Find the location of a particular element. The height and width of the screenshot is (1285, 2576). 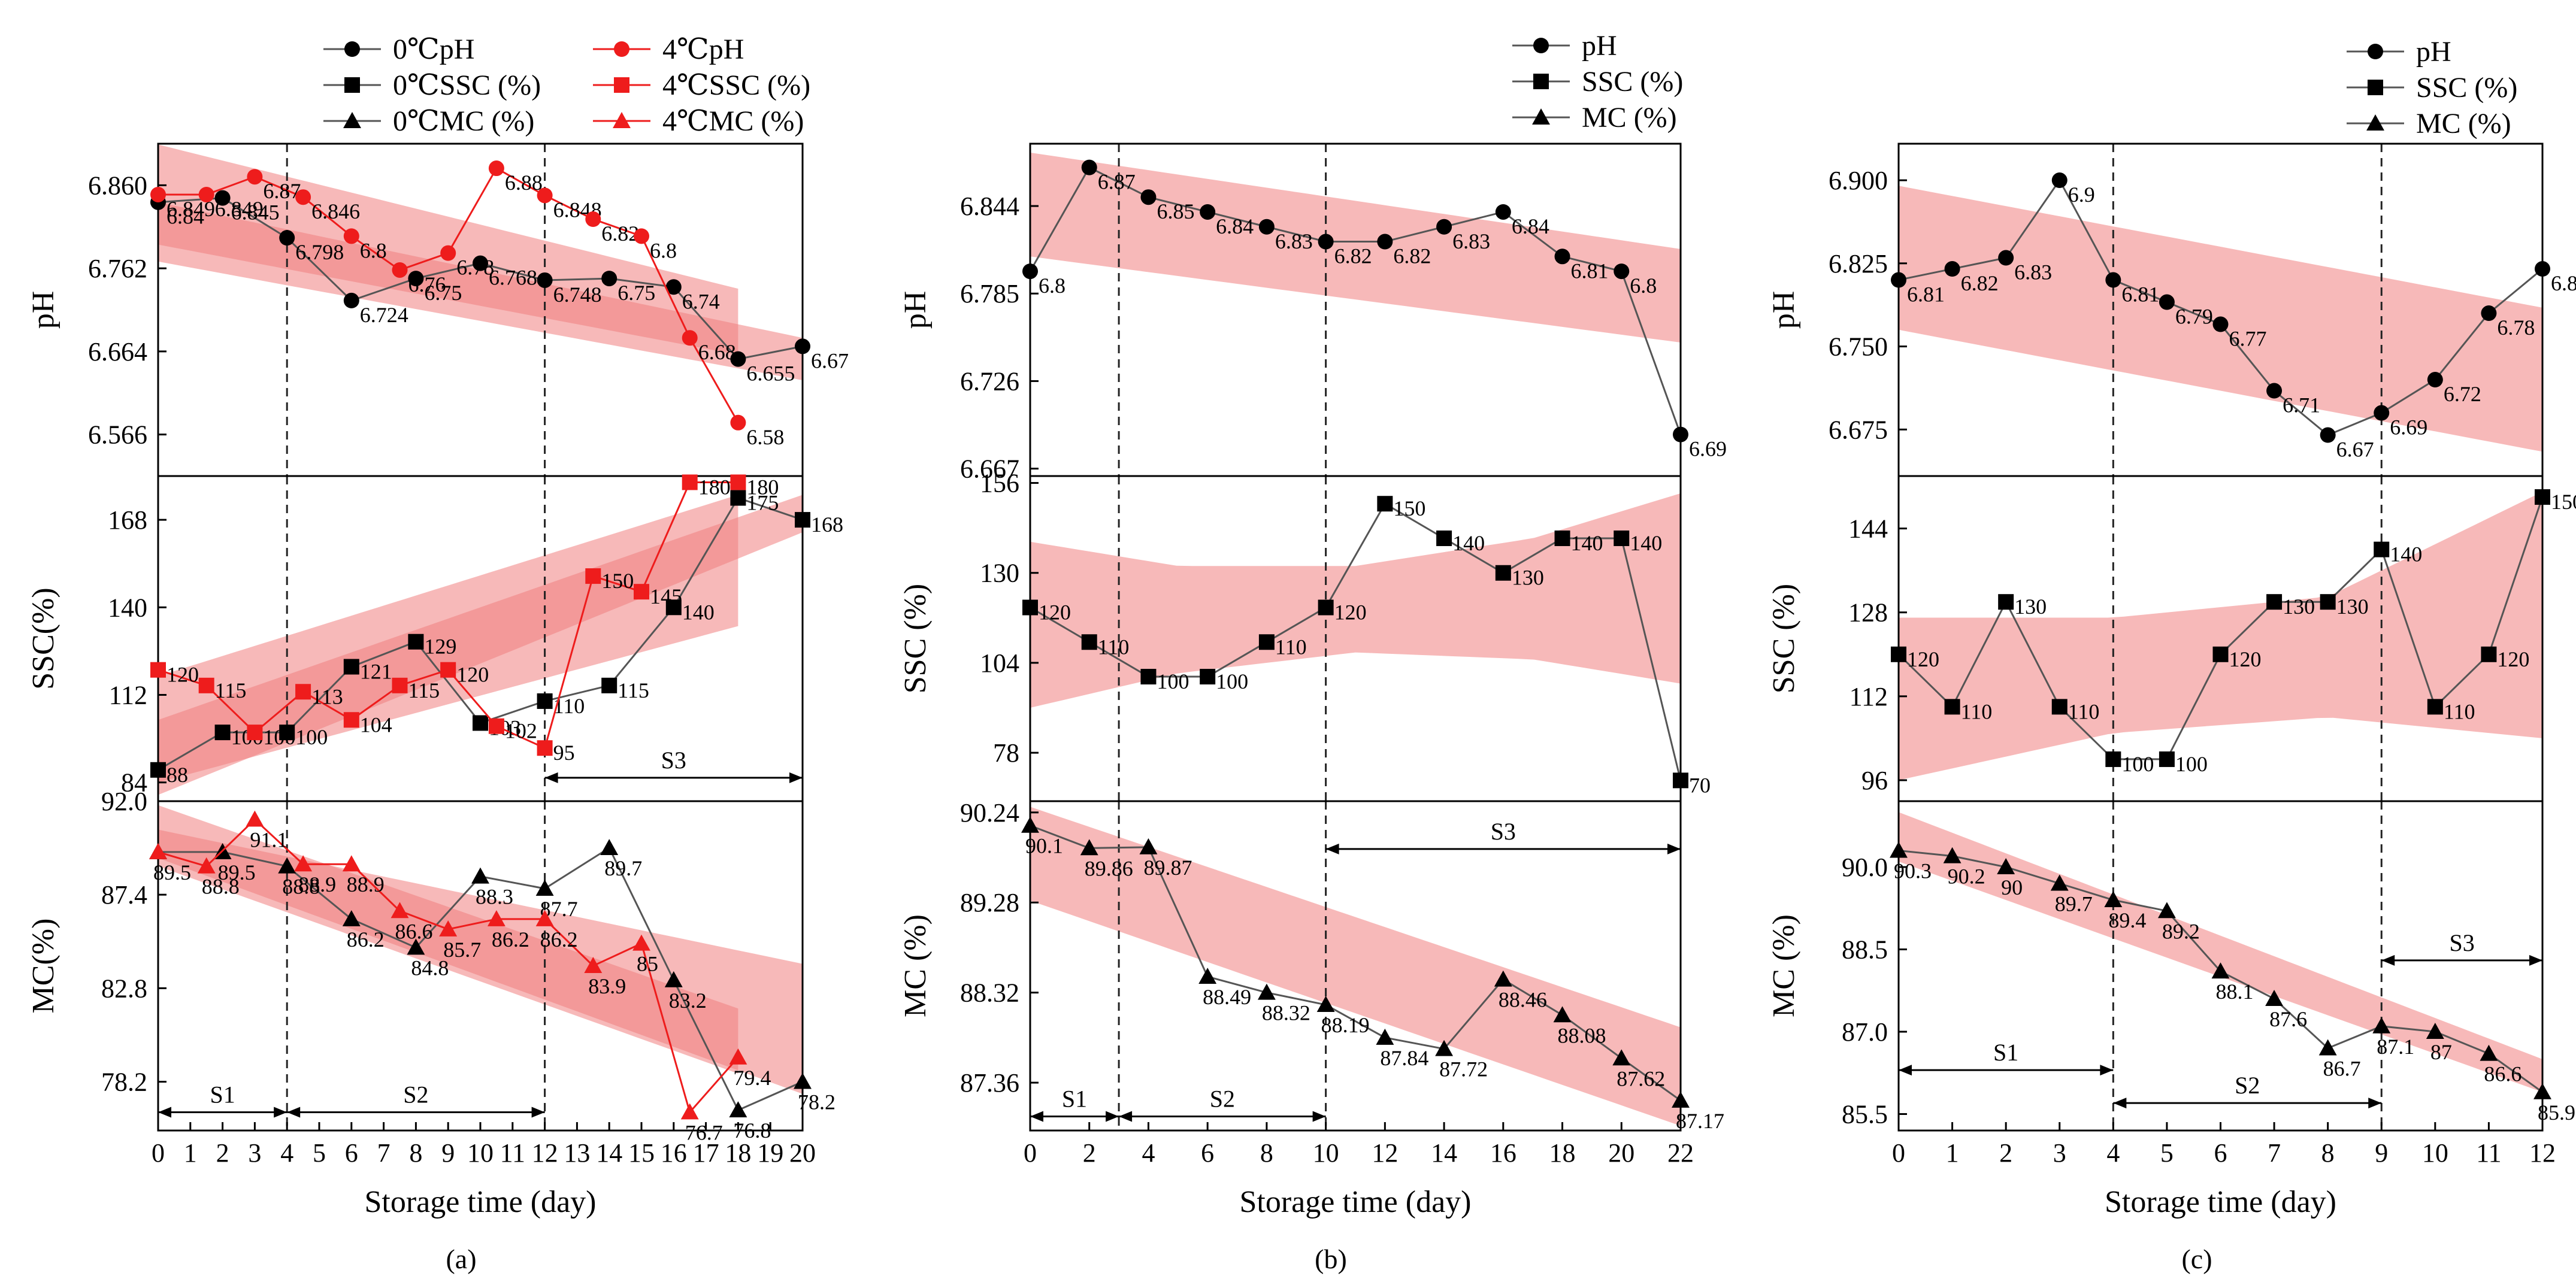

stage-label: S2 is located at coordinates (415, 1094).